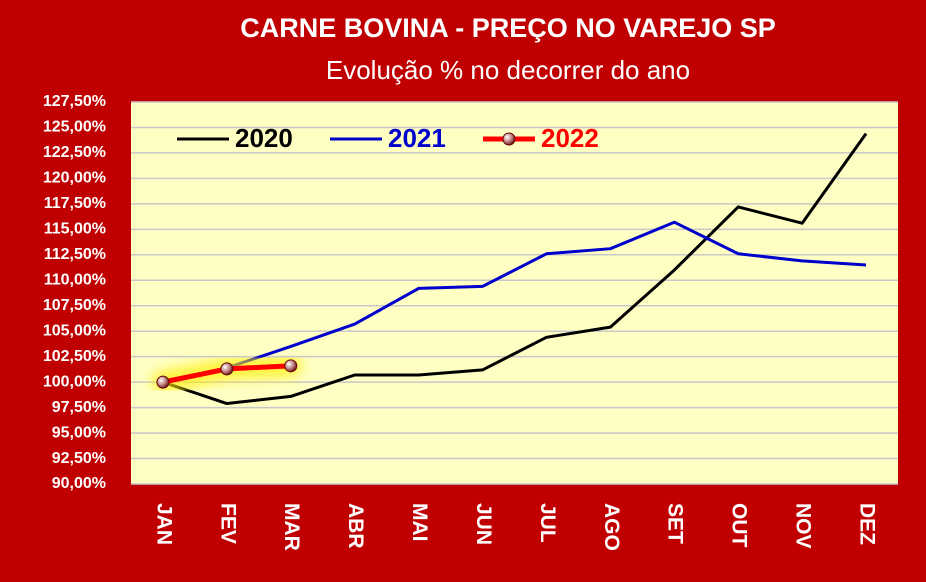 Image resolution: width=926 pixels, height=582 pixels. What do you see at coordinates (75, 229) in the screenshot?
I see `y-tick-label: 115,00%` at bounding box center [75, 229].